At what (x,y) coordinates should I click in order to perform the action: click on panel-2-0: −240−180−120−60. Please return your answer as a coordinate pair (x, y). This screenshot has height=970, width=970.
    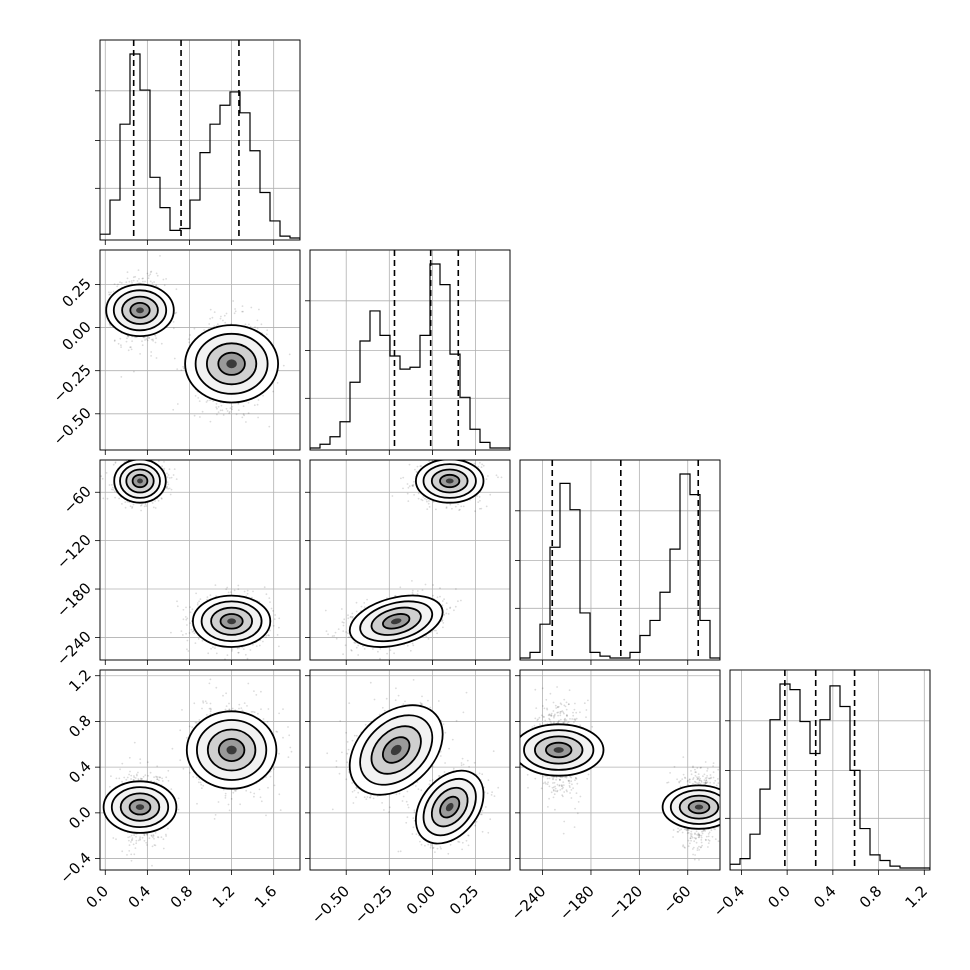
    Looking at the image, I should click on (177, 559).